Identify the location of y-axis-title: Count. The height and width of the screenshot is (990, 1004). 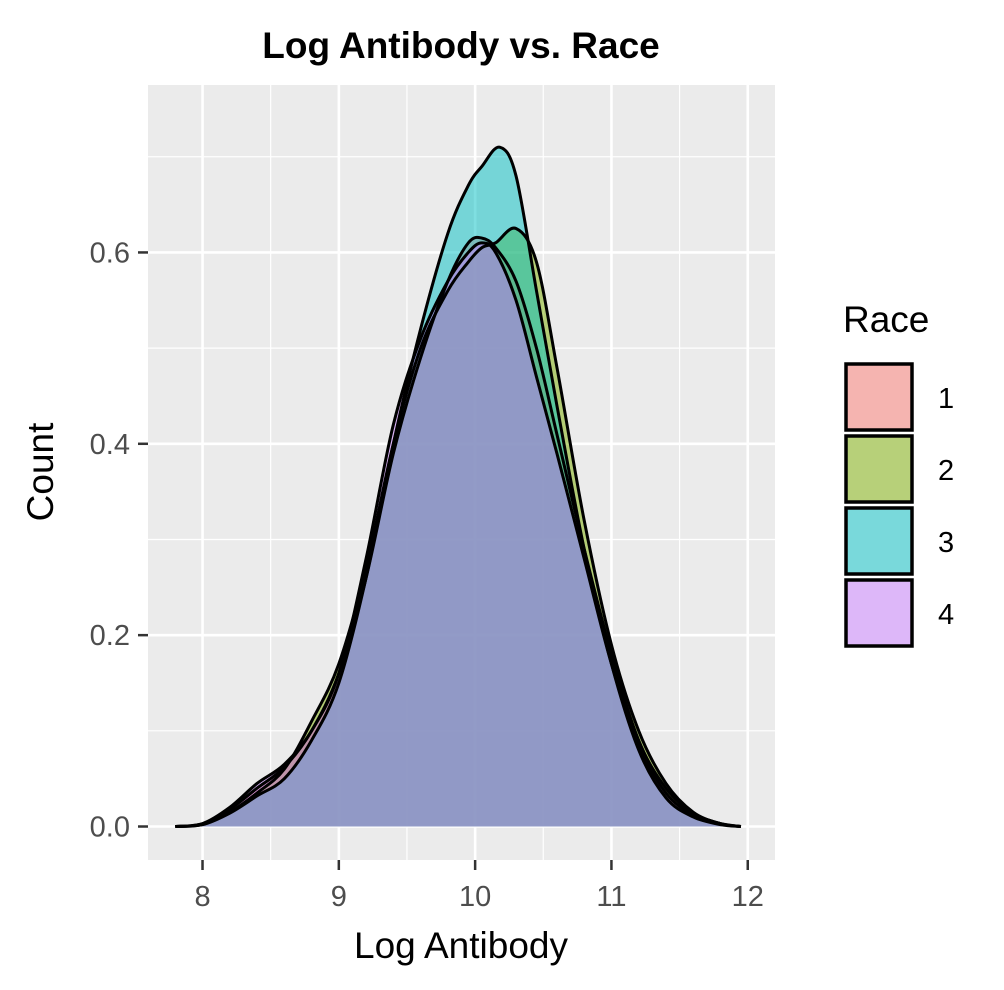
(40, 471).